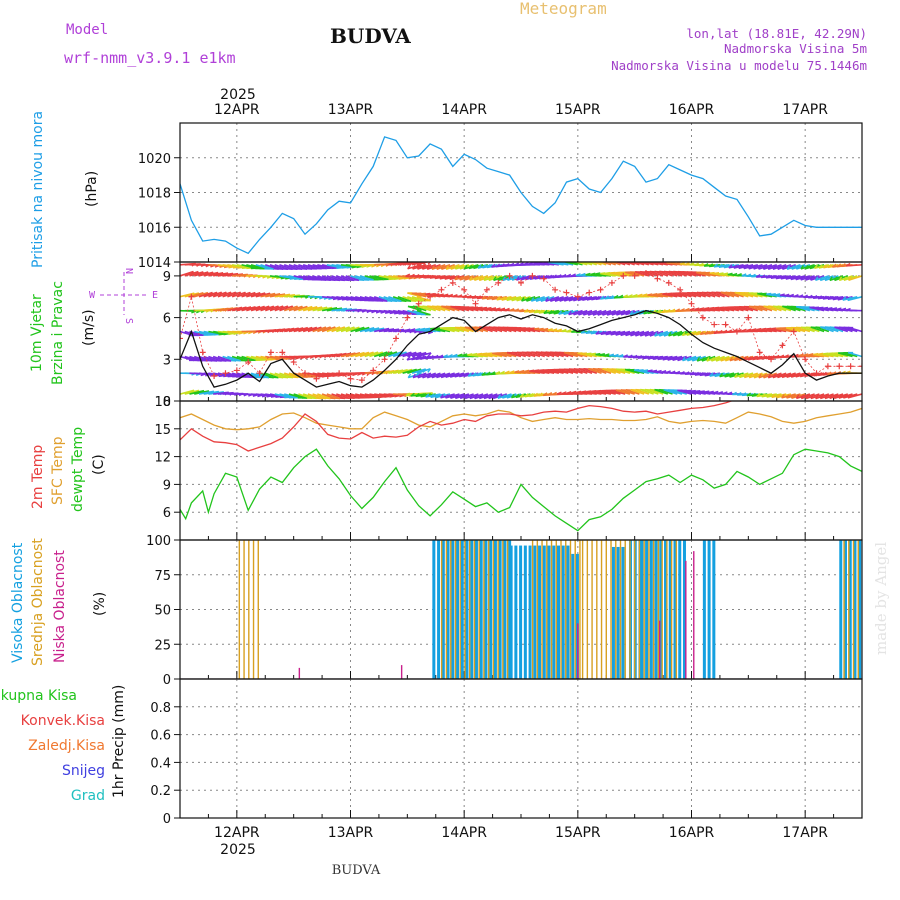 This screenshot has height=900, width=900. Describe the element at coordinates (563, 9) in the screenshot. I see `meteogram-label: Meteogram` at that location.